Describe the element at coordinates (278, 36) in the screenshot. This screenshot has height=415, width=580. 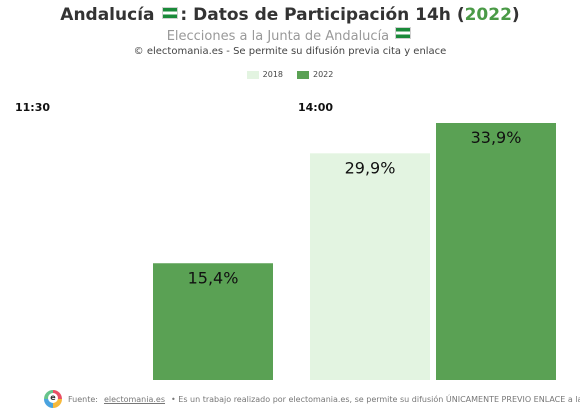
I see `subtitle-text: Elecciones a la Junta de Andalucía` at that location.